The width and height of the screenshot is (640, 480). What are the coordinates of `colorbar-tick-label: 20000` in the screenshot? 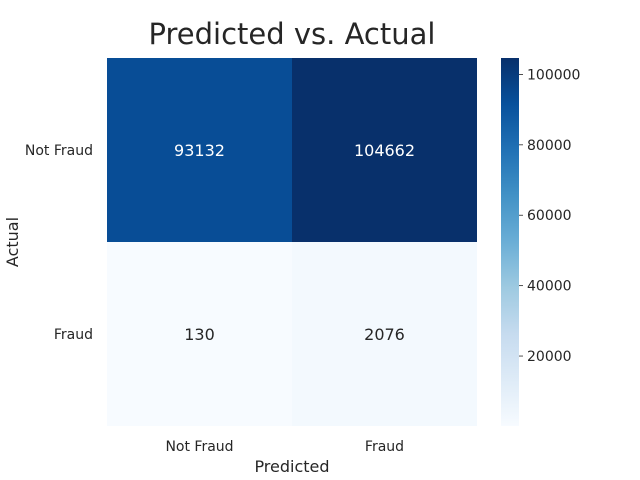 It's located at (549, 357).